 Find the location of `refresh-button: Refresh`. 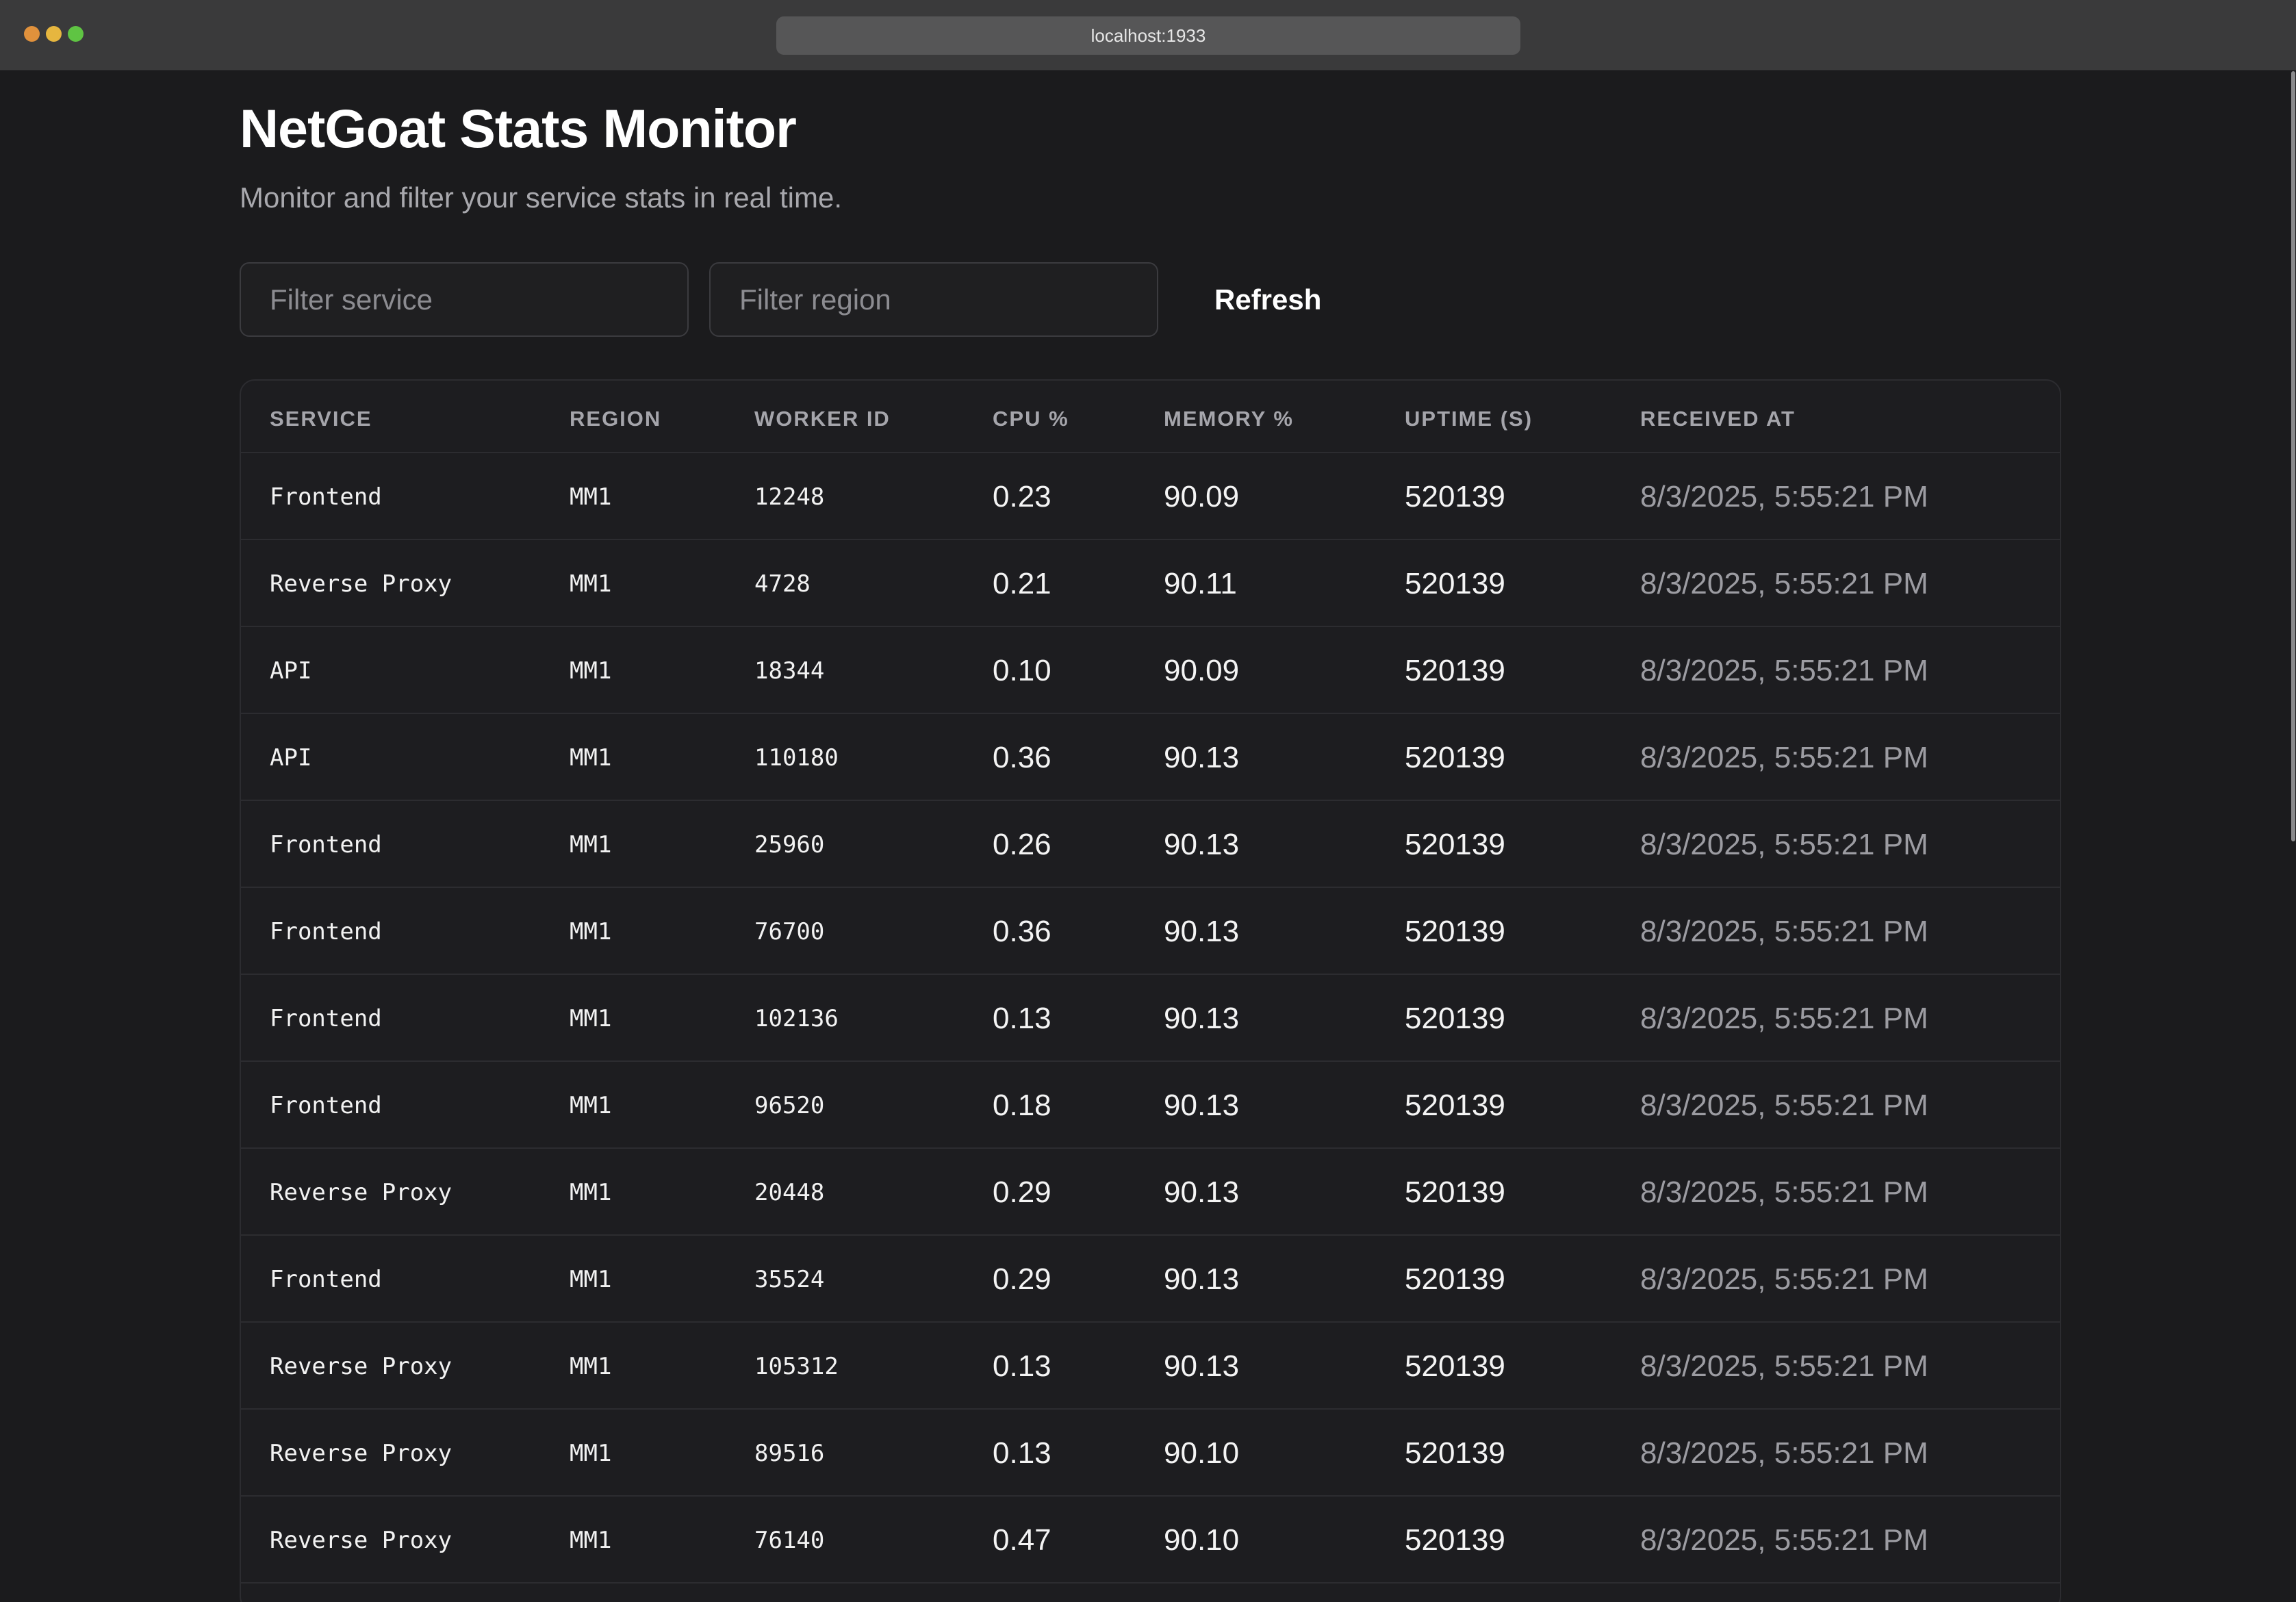

refresh-button: Refresh is located at coordinates (1267, 299).